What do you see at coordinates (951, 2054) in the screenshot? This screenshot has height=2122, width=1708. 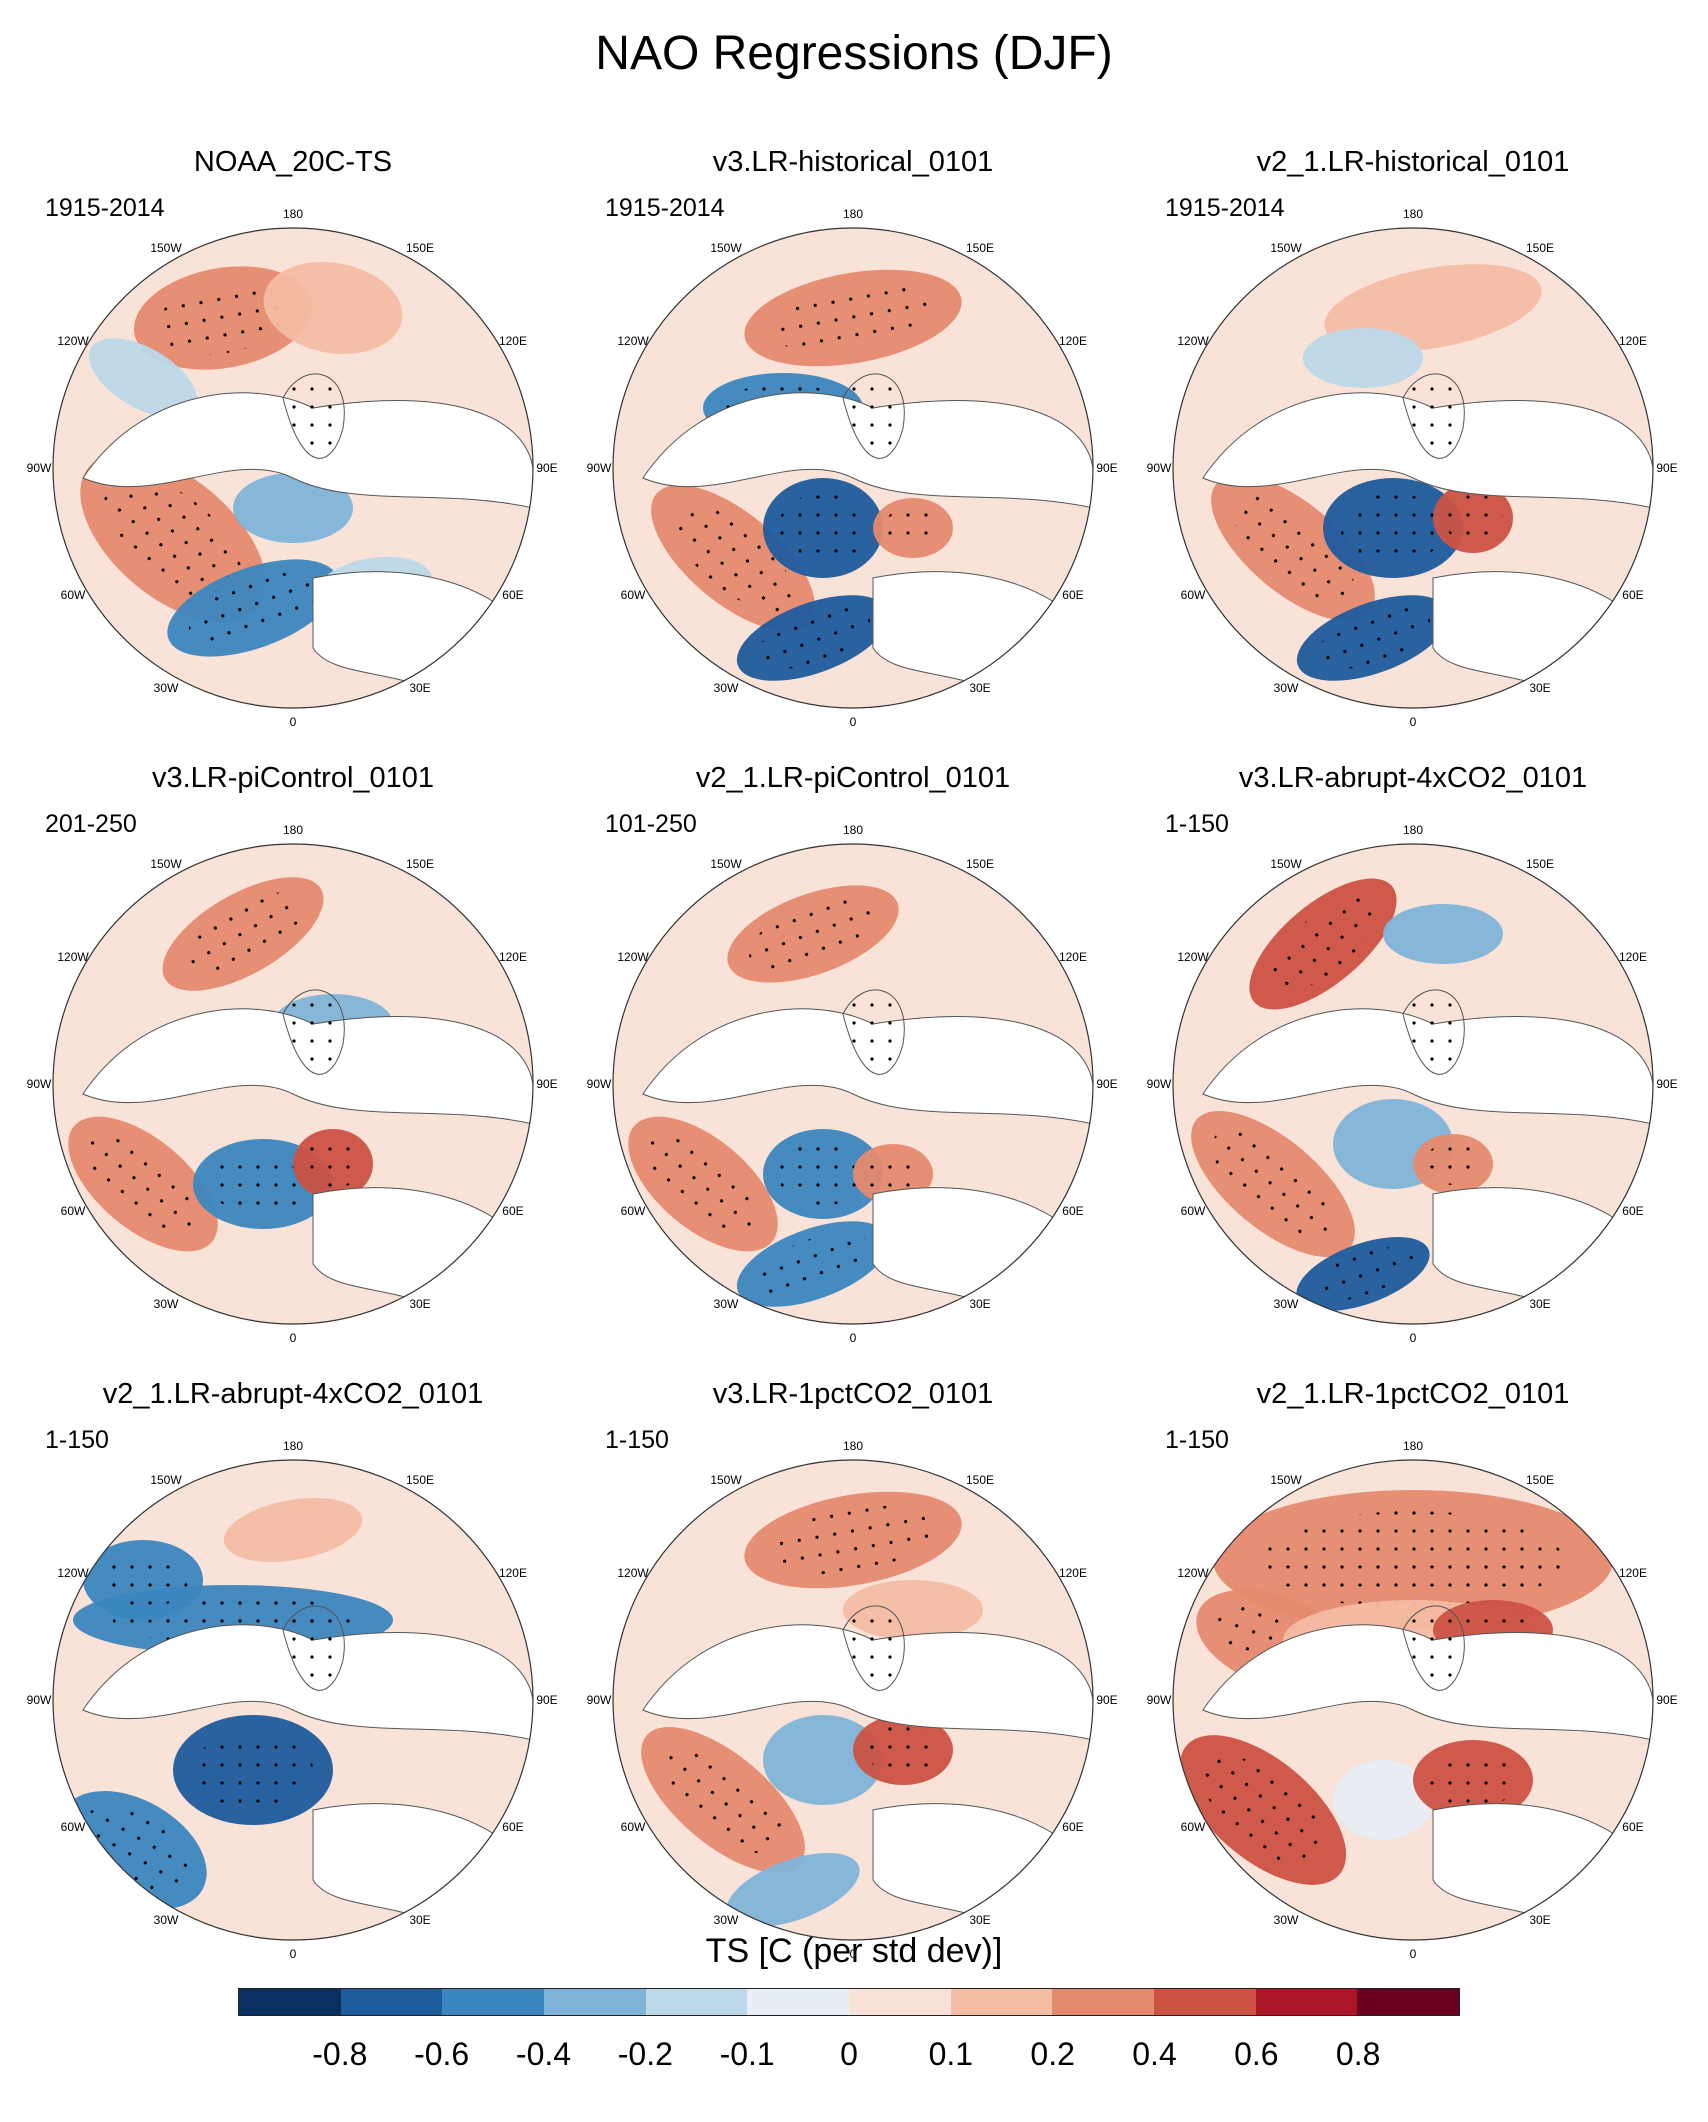 I see `colorbar-tick-label: 0.1` at bounding box center [951, 2054].